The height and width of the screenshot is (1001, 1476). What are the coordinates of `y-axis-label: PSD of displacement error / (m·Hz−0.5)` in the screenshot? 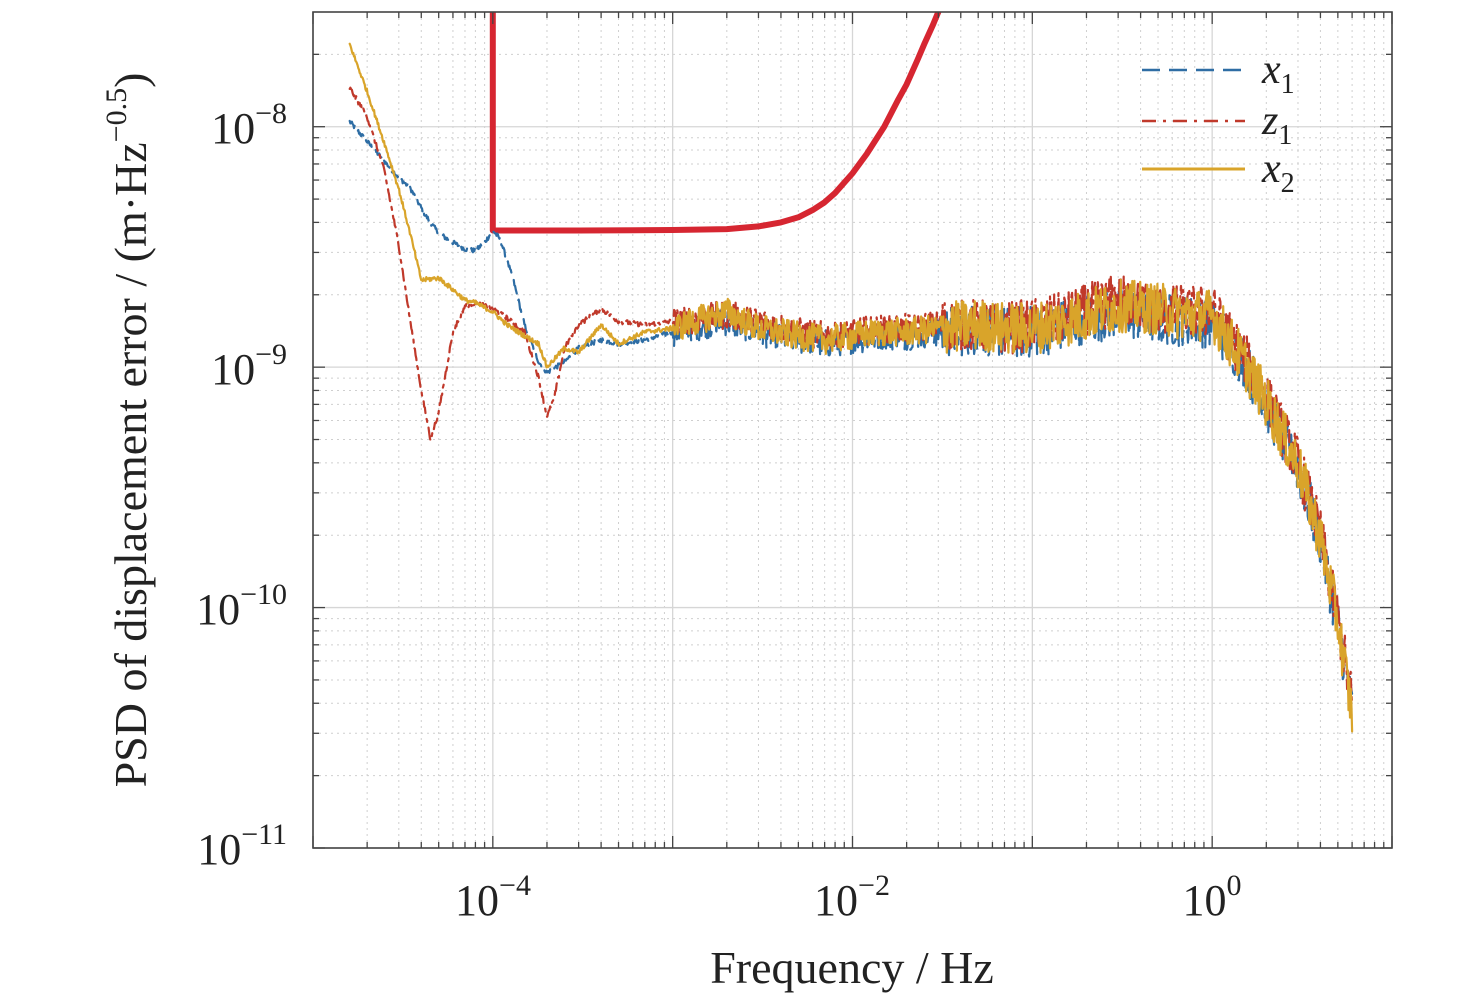 It's located at (128, 430).